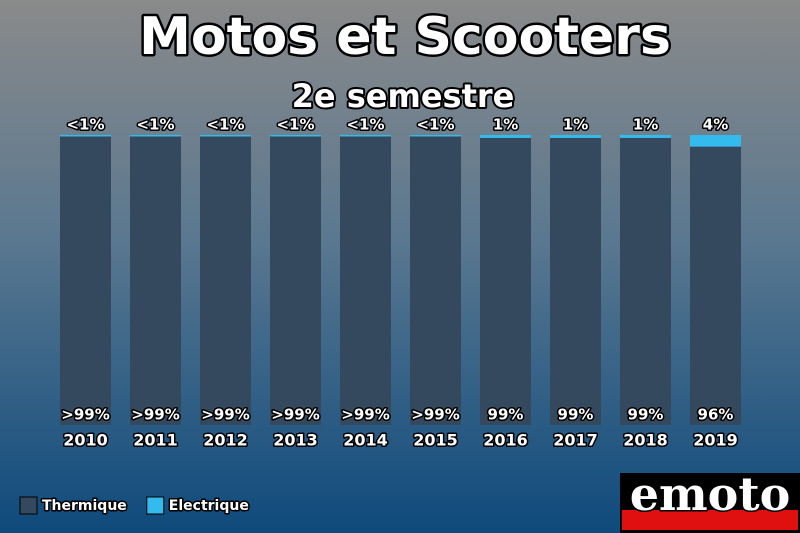 This screenshot has width=800, height=533. I want to click on x-tick-label: 2015, so click(435, 440).